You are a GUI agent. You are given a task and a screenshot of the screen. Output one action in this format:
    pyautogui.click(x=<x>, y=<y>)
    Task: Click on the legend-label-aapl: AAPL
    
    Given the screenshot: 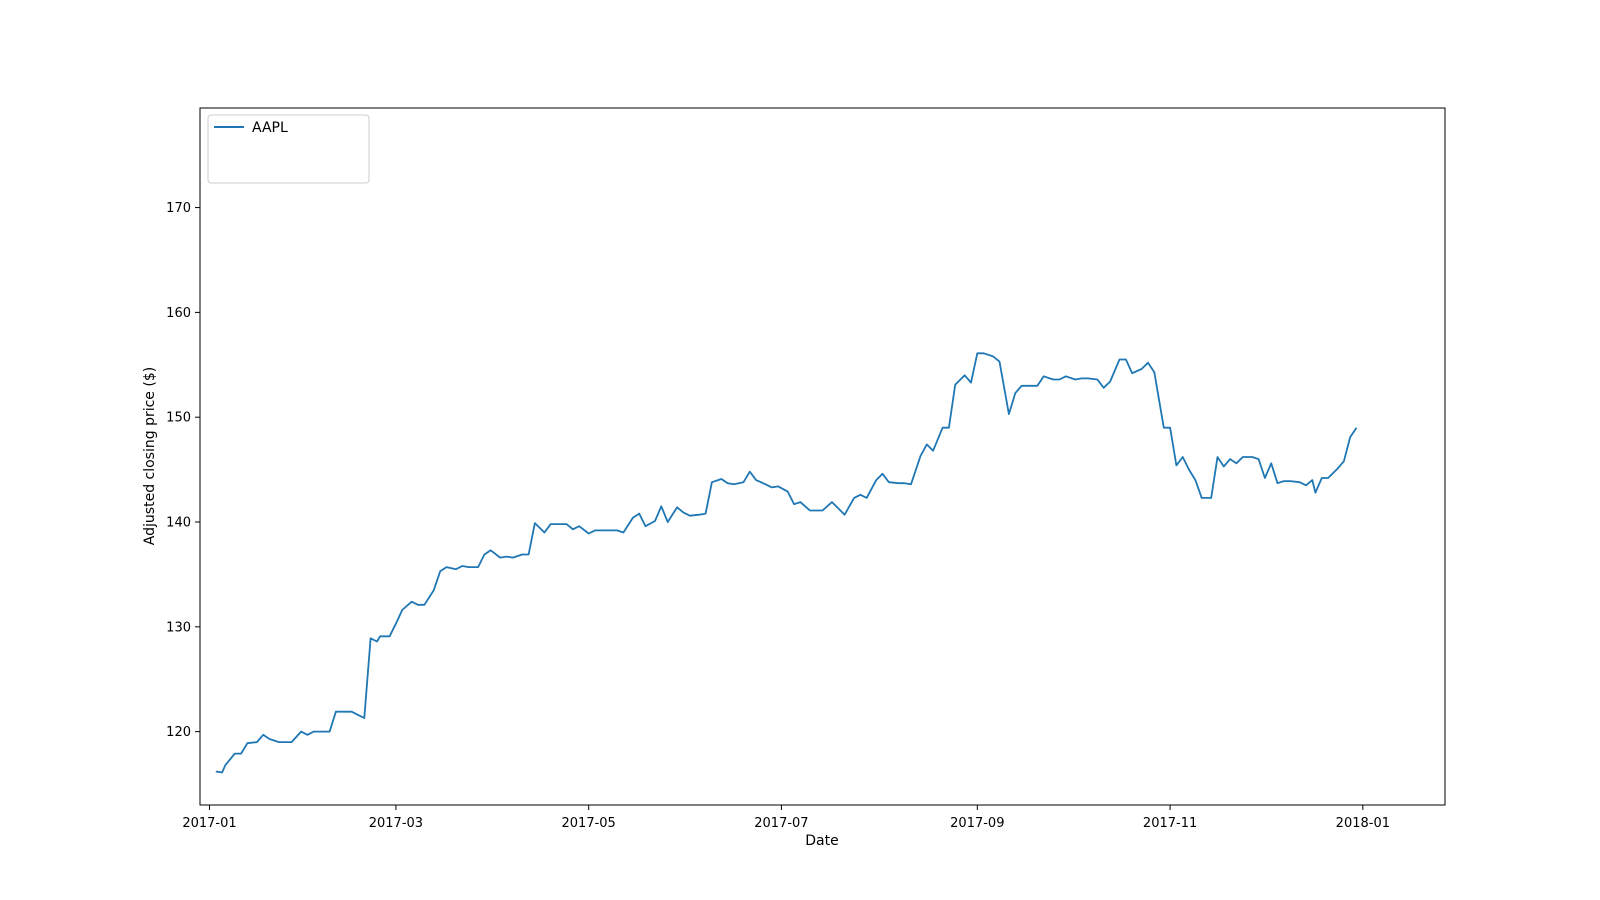 What is the action you would take?
    pyautogui.click(x=270, y=128)
    